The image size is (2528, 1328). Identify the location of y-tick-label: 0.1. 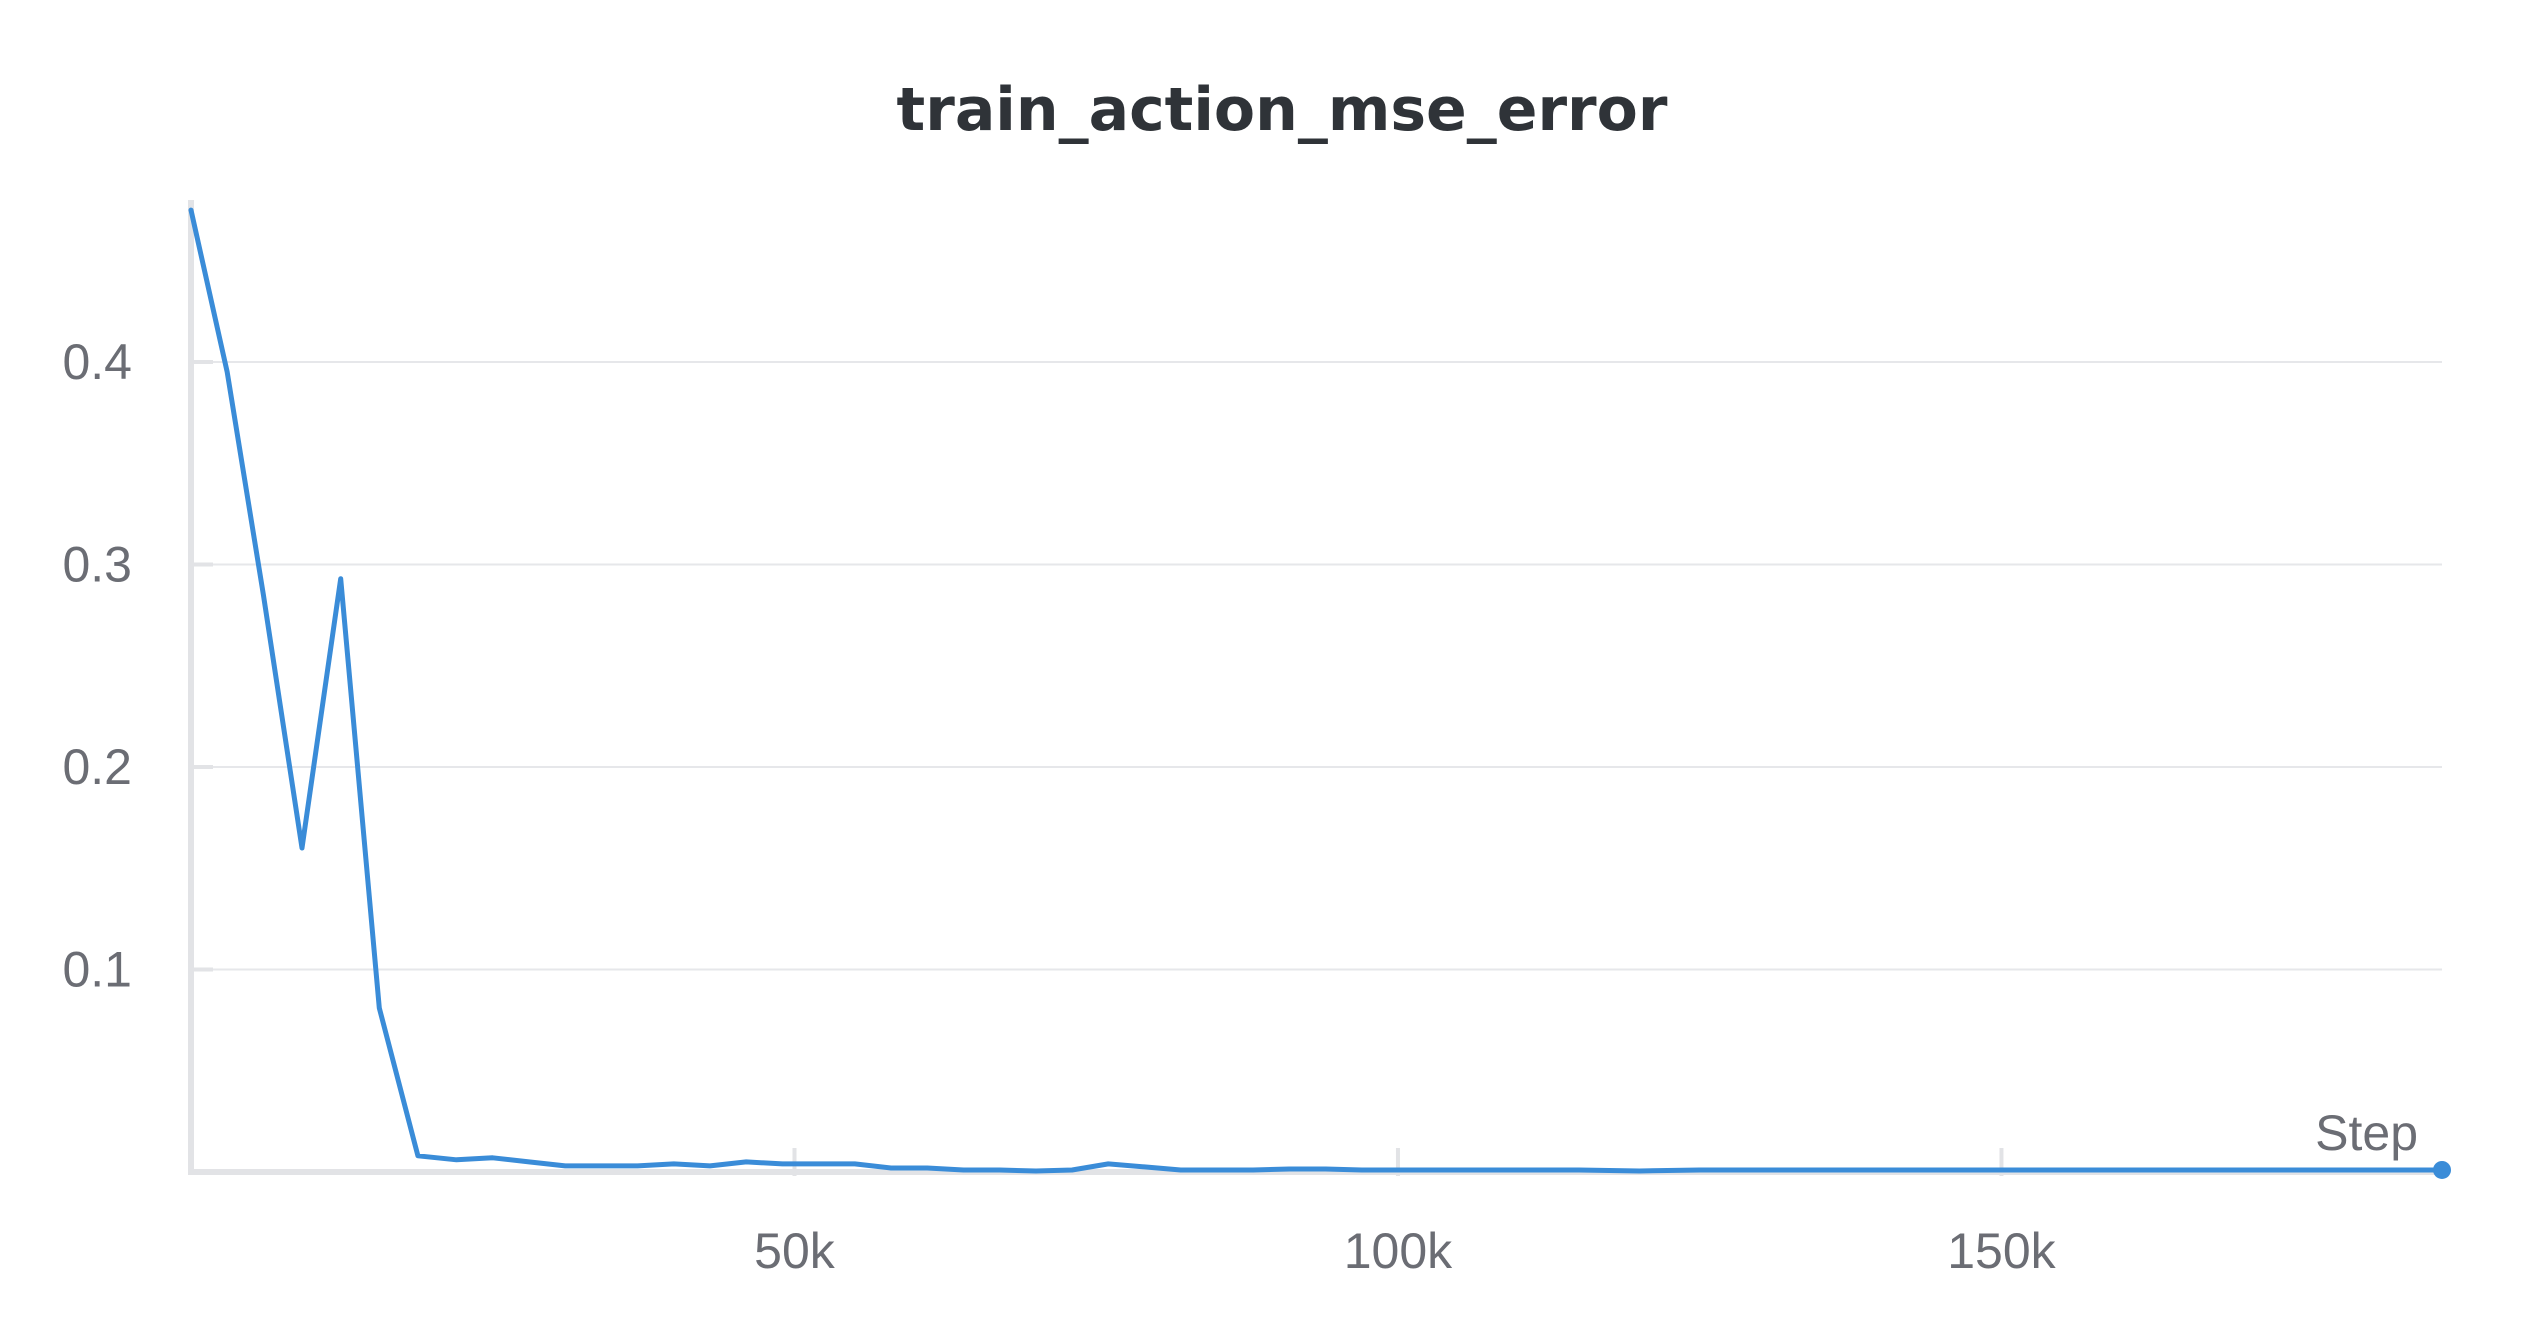
(97, 970).